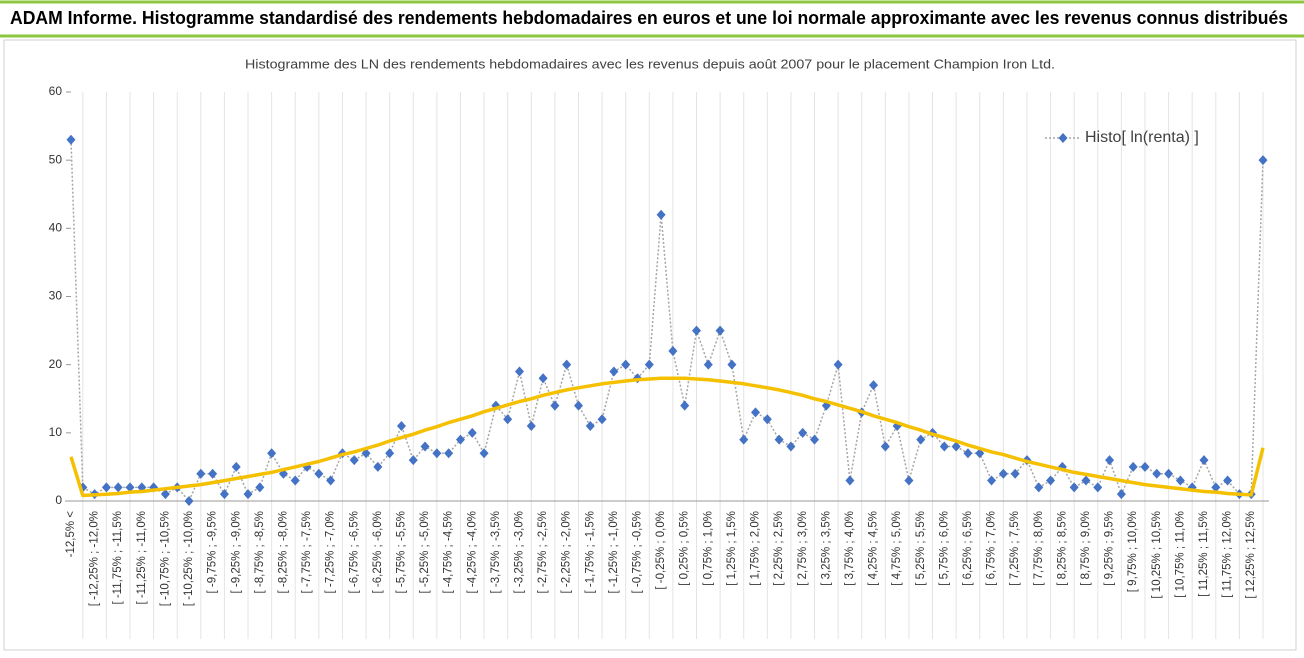 Image resolution: width=1304 pixels, height=658 pixels. Describe the element at coordinates (897, 548) in the screenshot. I see `x-tick-label: [ 4,75% ; 5,0%` at that location.